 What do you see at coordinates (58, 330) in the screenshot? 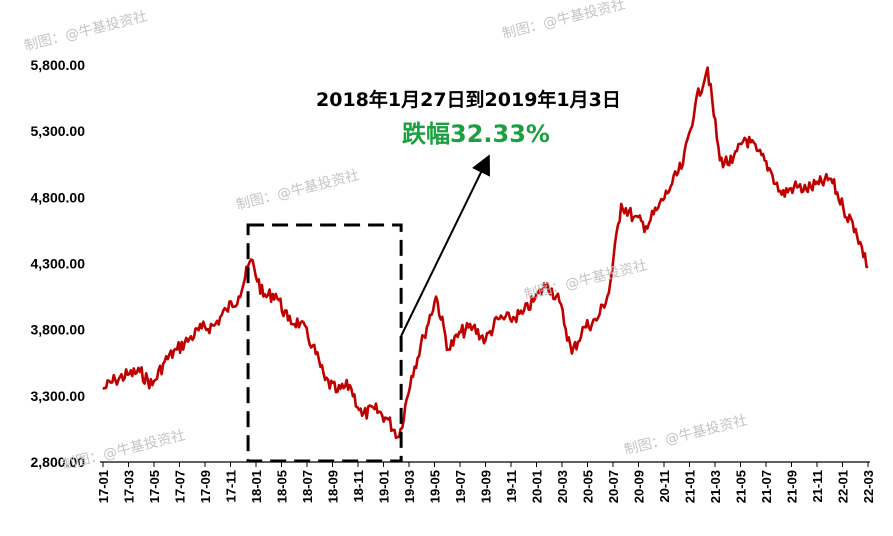
I see `y-tick-label: 3,800.00` at bounding box center [58, 330].